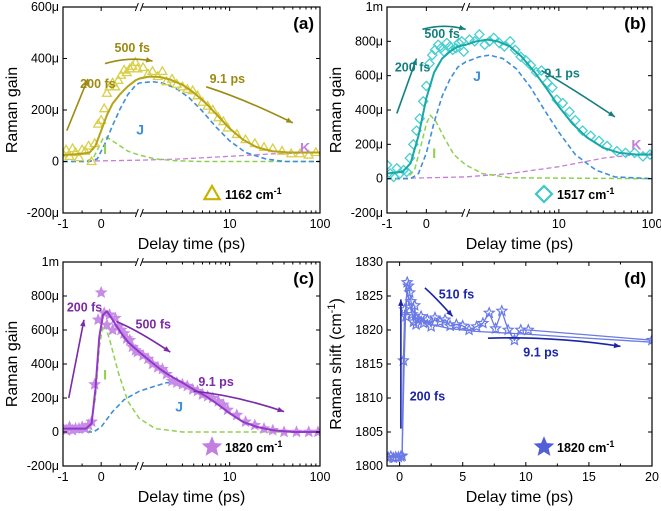 The height and width of the screenshot is (511, 661). Describe the element at coordinates (227, 79) in the screenshot. I see `annotation-label: 9.1 ps` at that location.